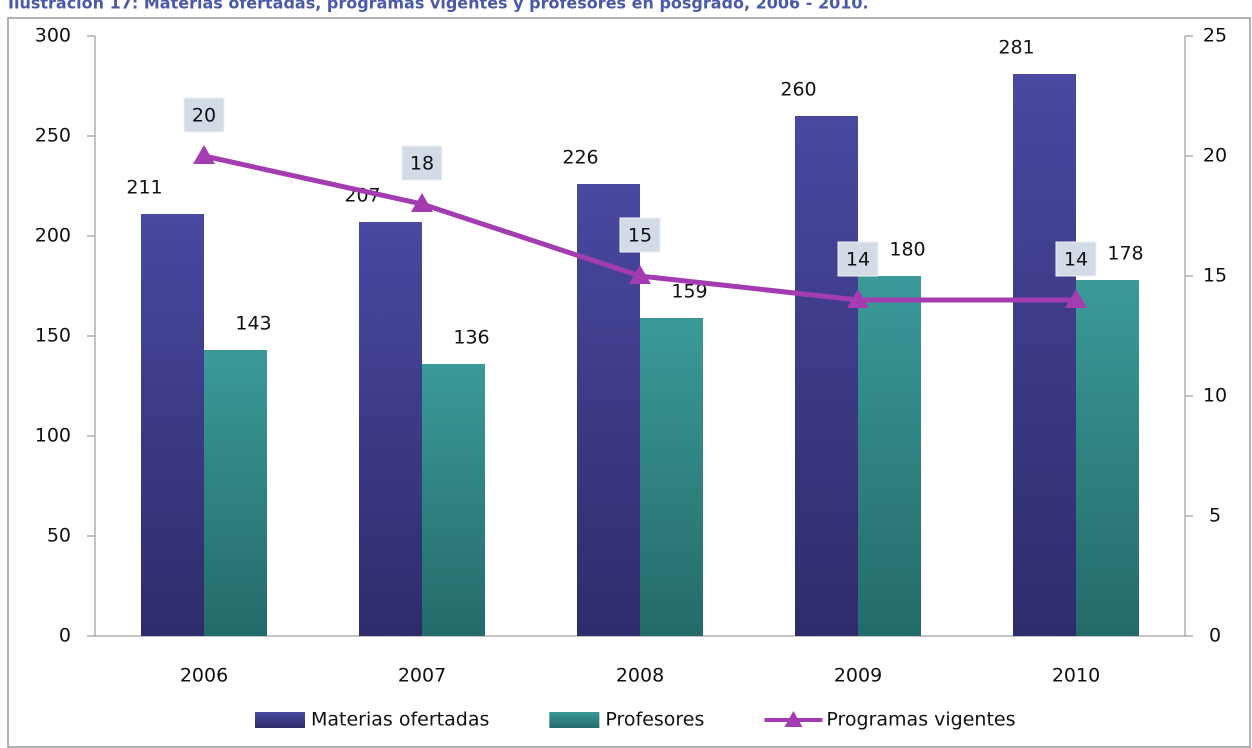 The height and width of the screenshot is (748, 1252). What do you see at coordinates (253, 324) in the screenshot?
I see `bar-value-label: 143` at bounding box center [253, 324].